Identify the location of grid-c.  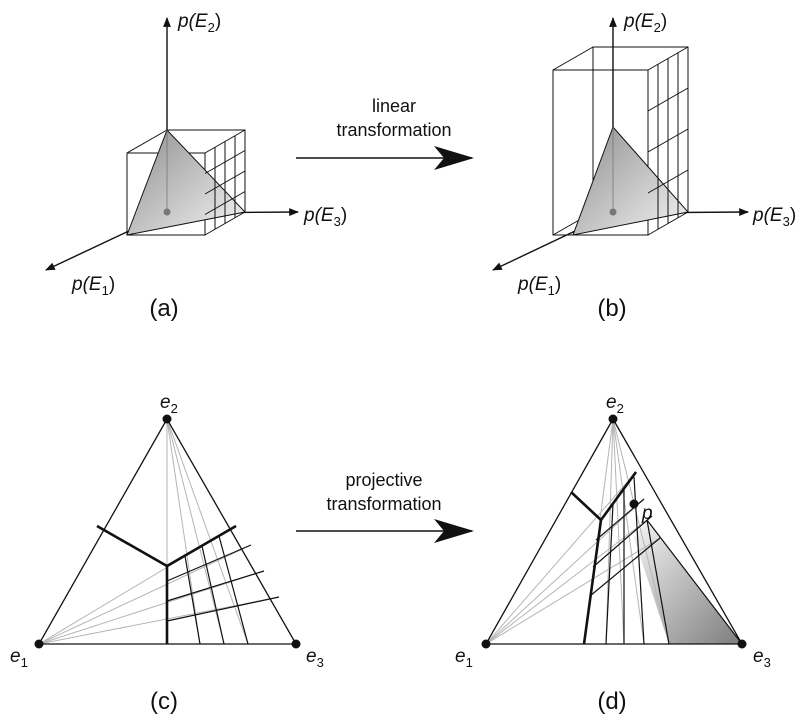
(223, 590).